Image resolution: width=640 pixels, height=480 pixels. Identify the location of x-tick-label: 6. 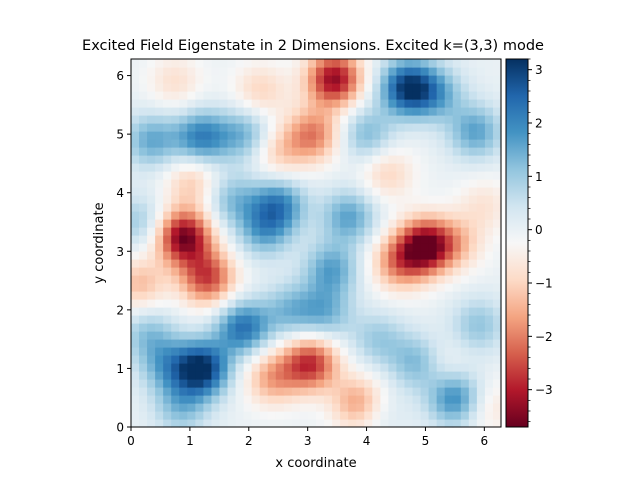
(485, 441).